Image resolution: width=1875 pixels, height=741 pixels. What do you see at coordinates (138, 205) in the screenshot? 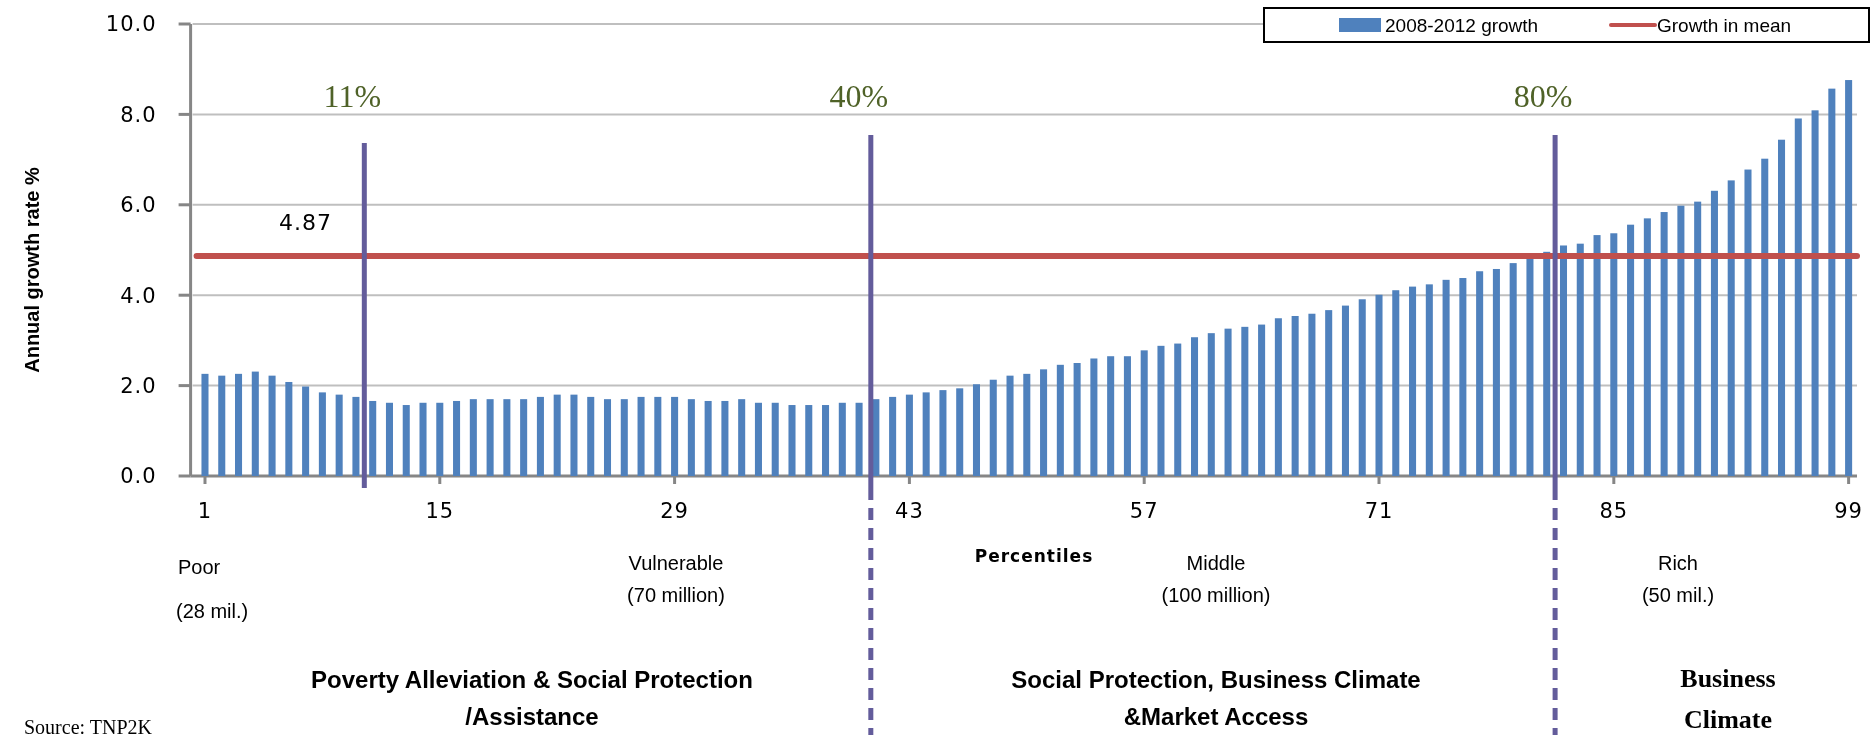
I see `y-tick-label: 6.0` at bounding box center [138, 205].